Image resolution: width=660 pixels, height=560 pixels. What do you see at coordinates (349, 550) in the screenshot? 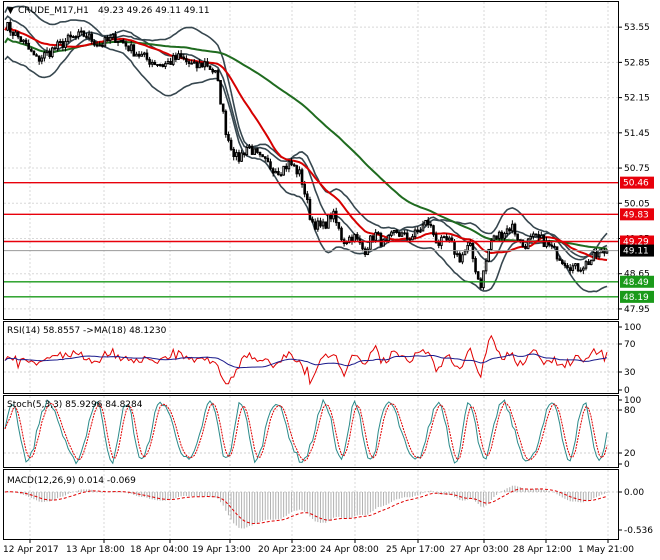
I see `time-tick-label: 24 Apr 08:00` at bounding box center [349, 550].